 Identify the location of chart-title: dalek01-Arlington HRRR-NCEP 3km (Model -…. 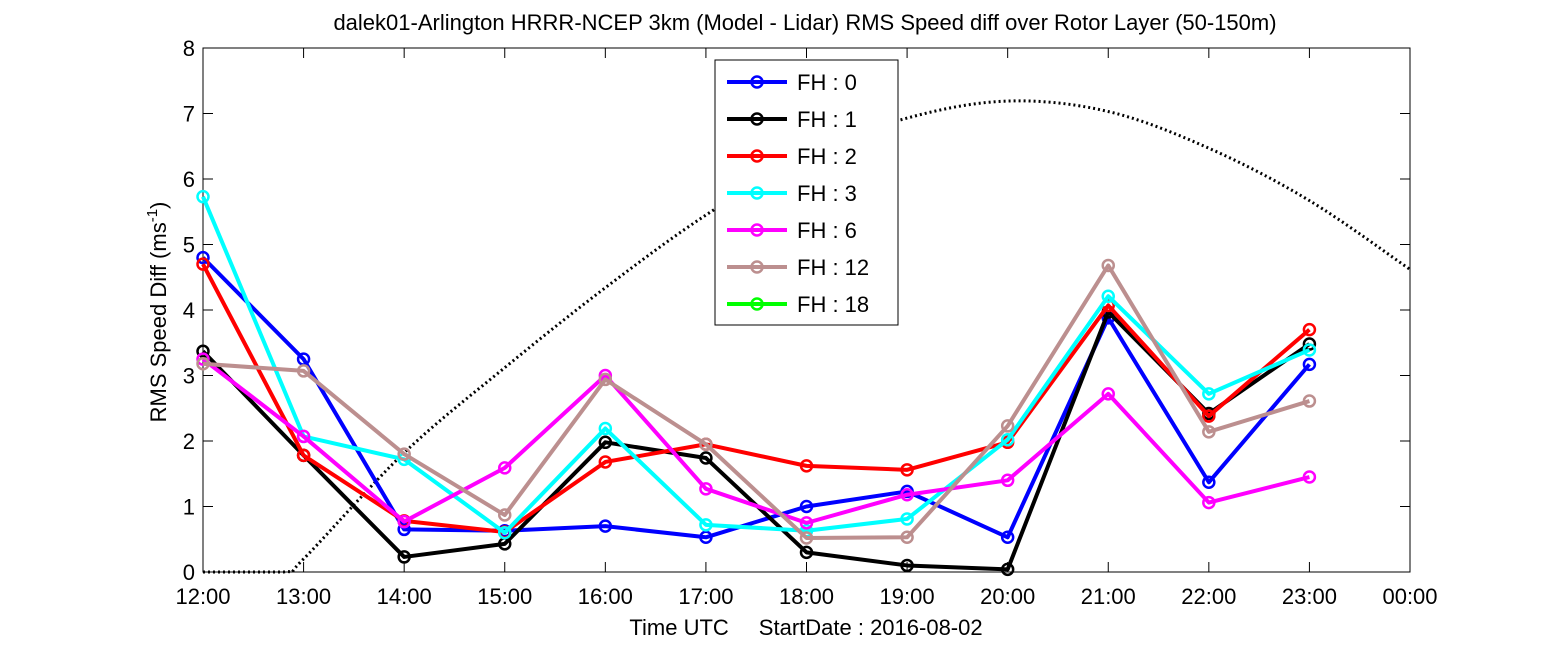
(804, 22).